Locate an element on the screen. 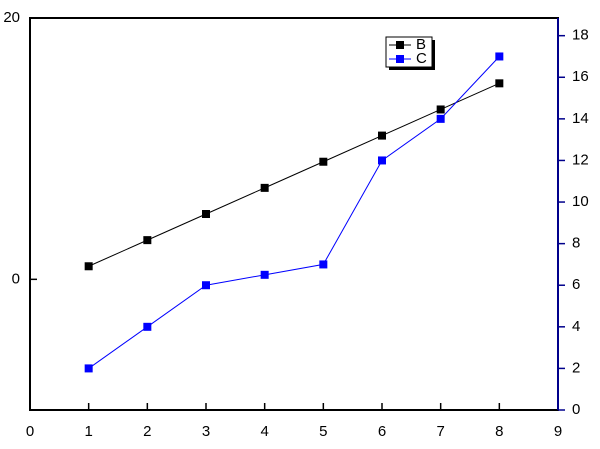 The width and height of the screenshot is (600, 449). y2-tick-label: 10 is located at coordinates (580, 201).